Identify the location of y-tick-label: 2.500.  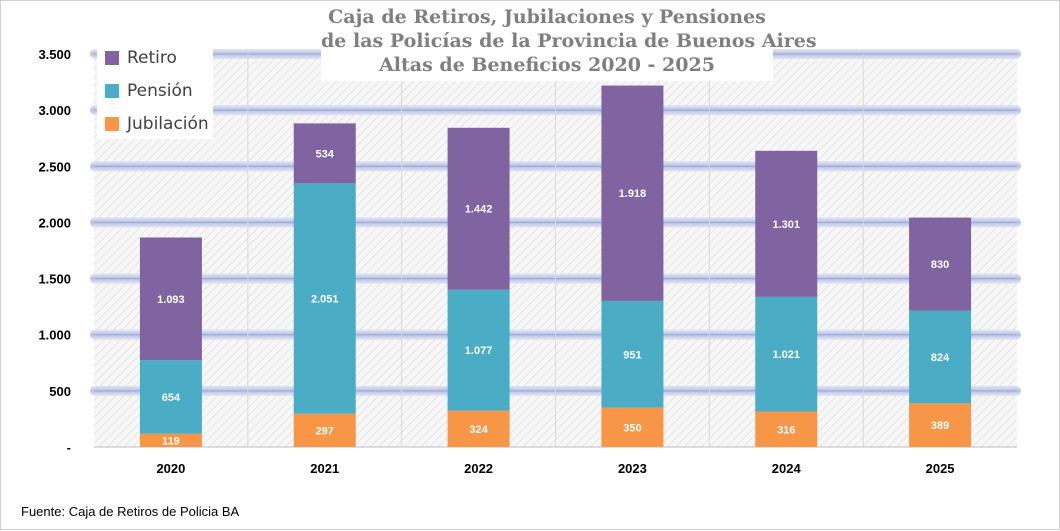
(54, 166).